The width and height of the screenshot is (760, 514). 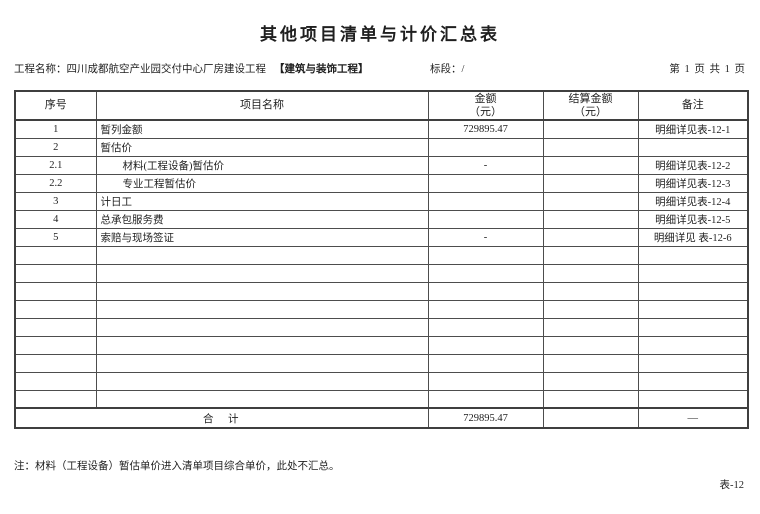 I want to click on cell-name: 索赔与现场签证, so click(x=262, y=237).